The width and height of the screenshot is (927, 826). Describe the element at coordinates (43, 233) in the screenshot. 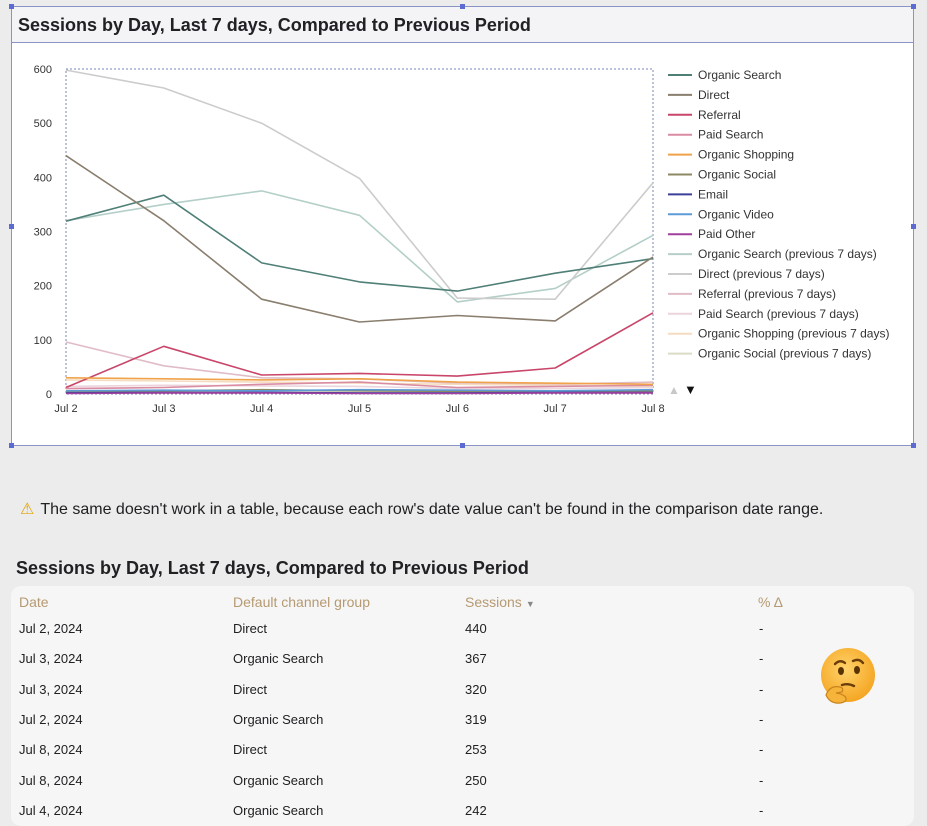

I see `y-tick-label: 300` at that location.